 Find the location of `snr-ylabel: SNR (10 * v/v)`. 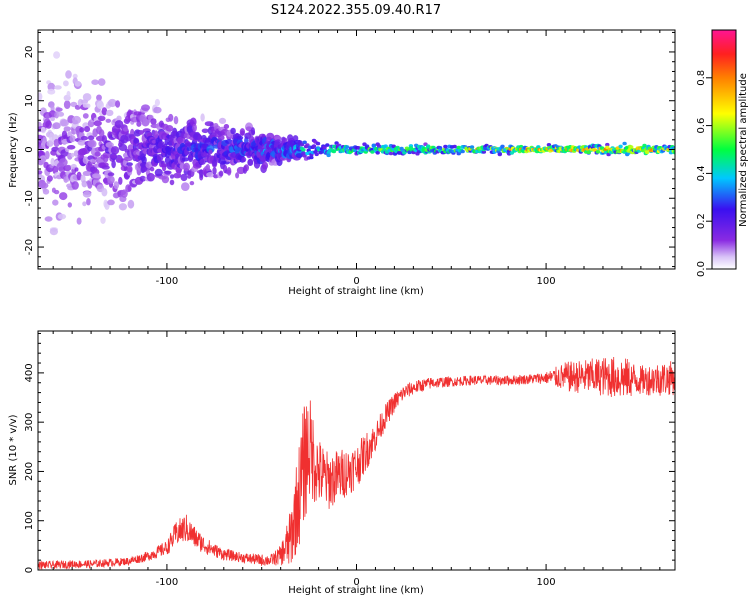

snr-ylabel: SNR (10 * v/v) is located at coordinates (13, 449).